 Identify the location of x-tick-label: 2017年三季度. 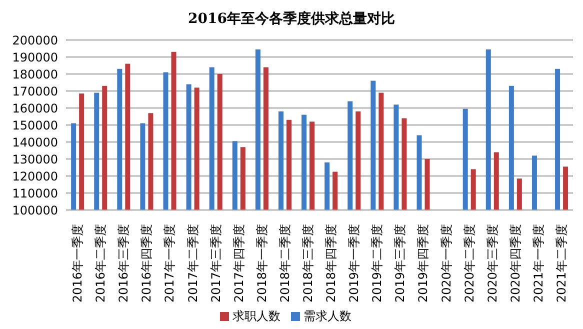
(215, 263).